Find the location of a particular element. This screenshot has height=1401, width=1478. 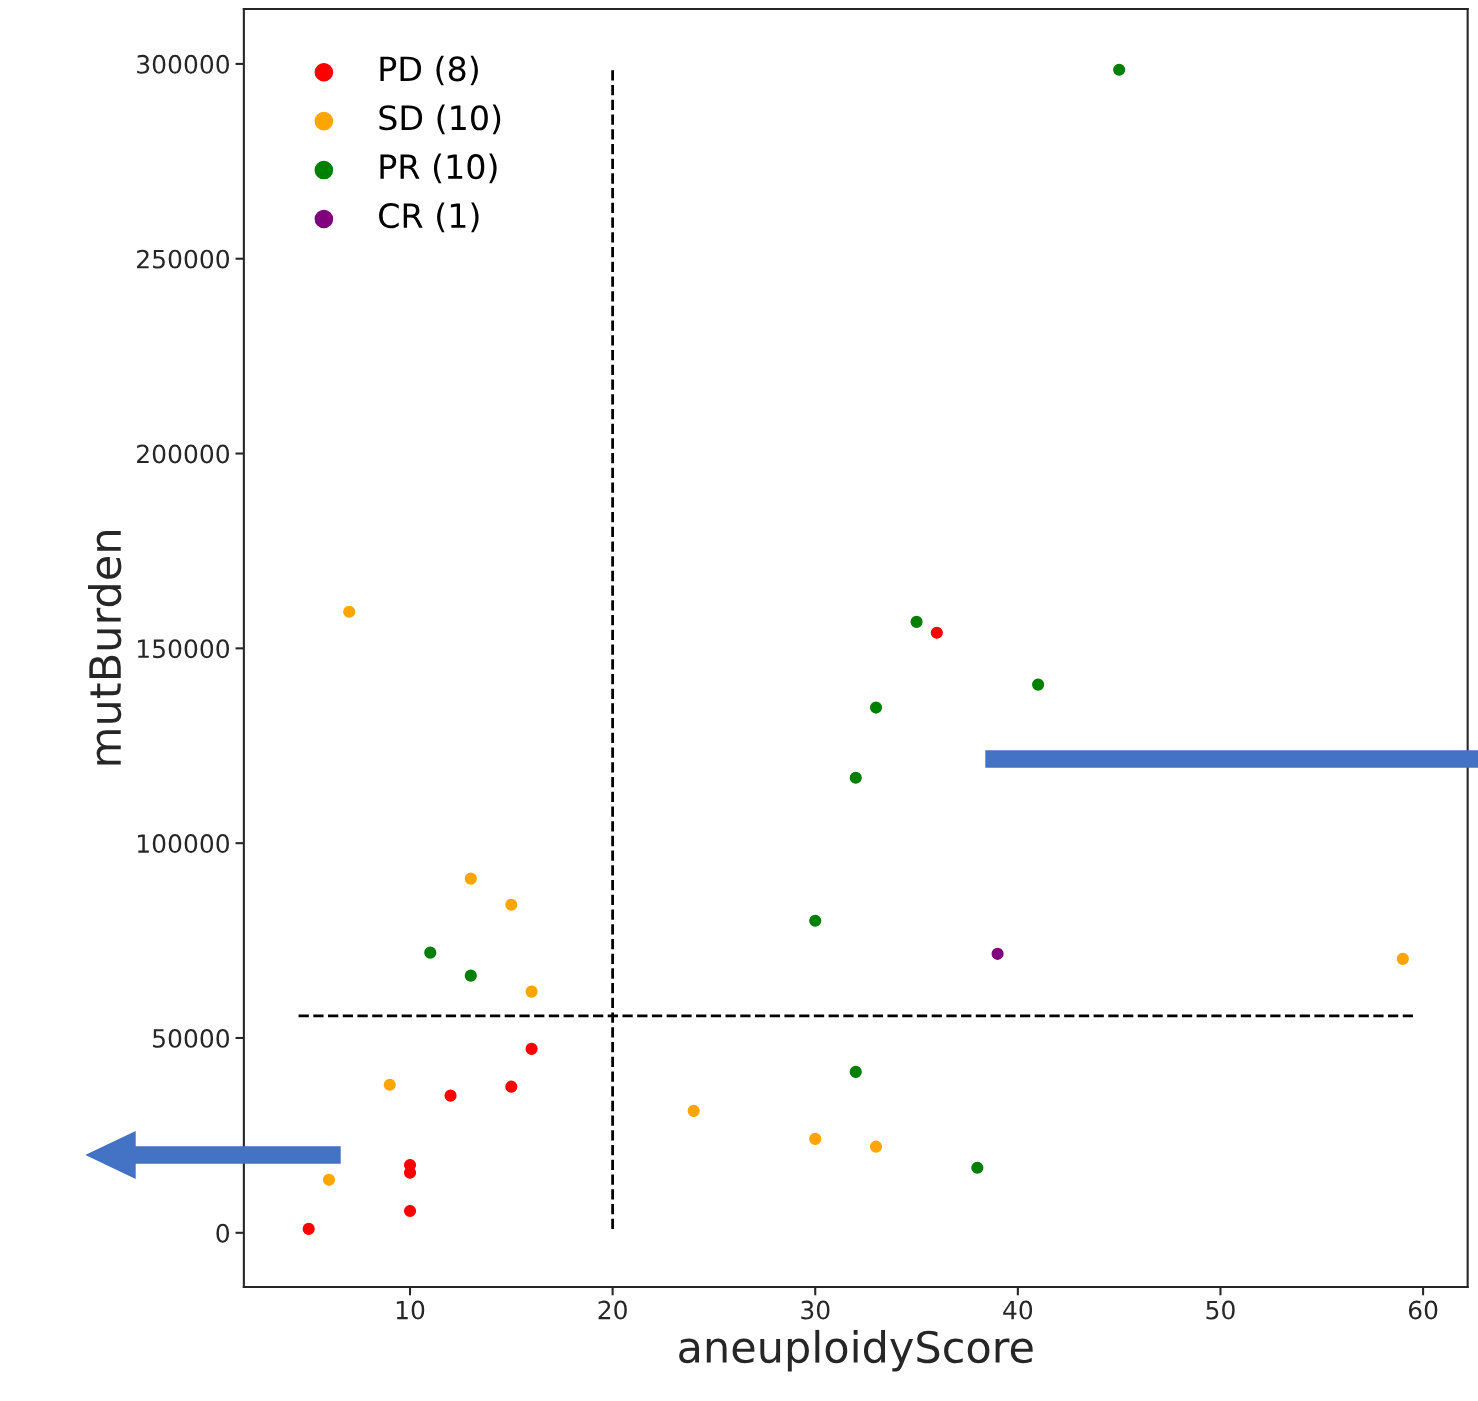

legend-label: CR (1) is located at coordinates (429, 217).